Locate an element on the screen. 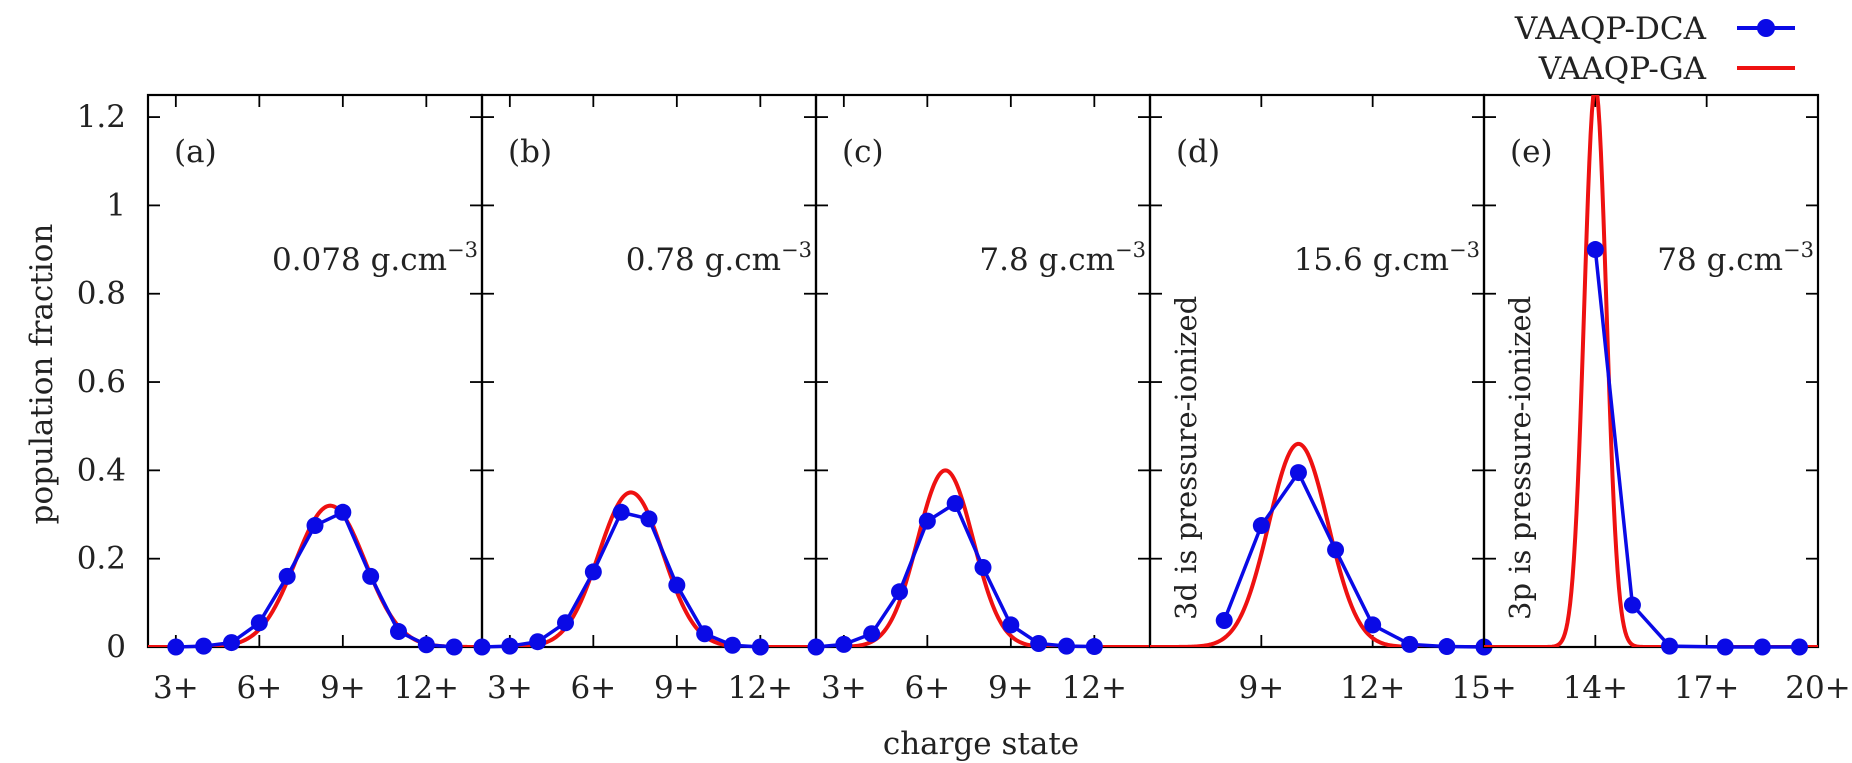 The height and width of the screenshot is (763, 1852). density-label: 0.78 g.cm−3 is located at coordinates (719, 258).